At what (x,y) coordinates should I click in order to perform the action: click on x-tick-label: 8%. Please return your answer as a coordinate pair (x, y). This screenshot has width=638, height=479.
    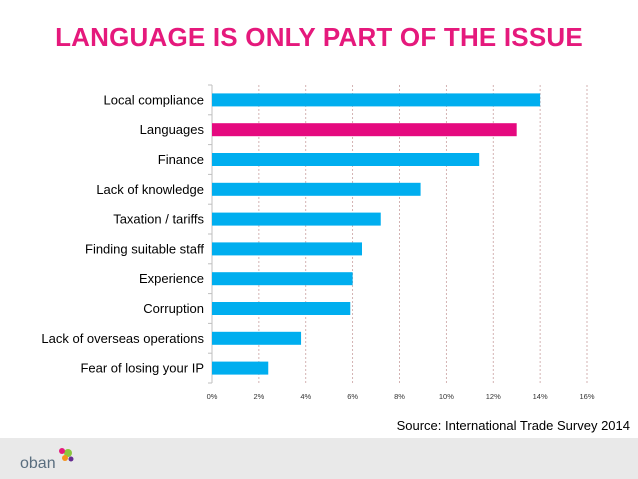
    Looking at the image, I should click on (399, 396).